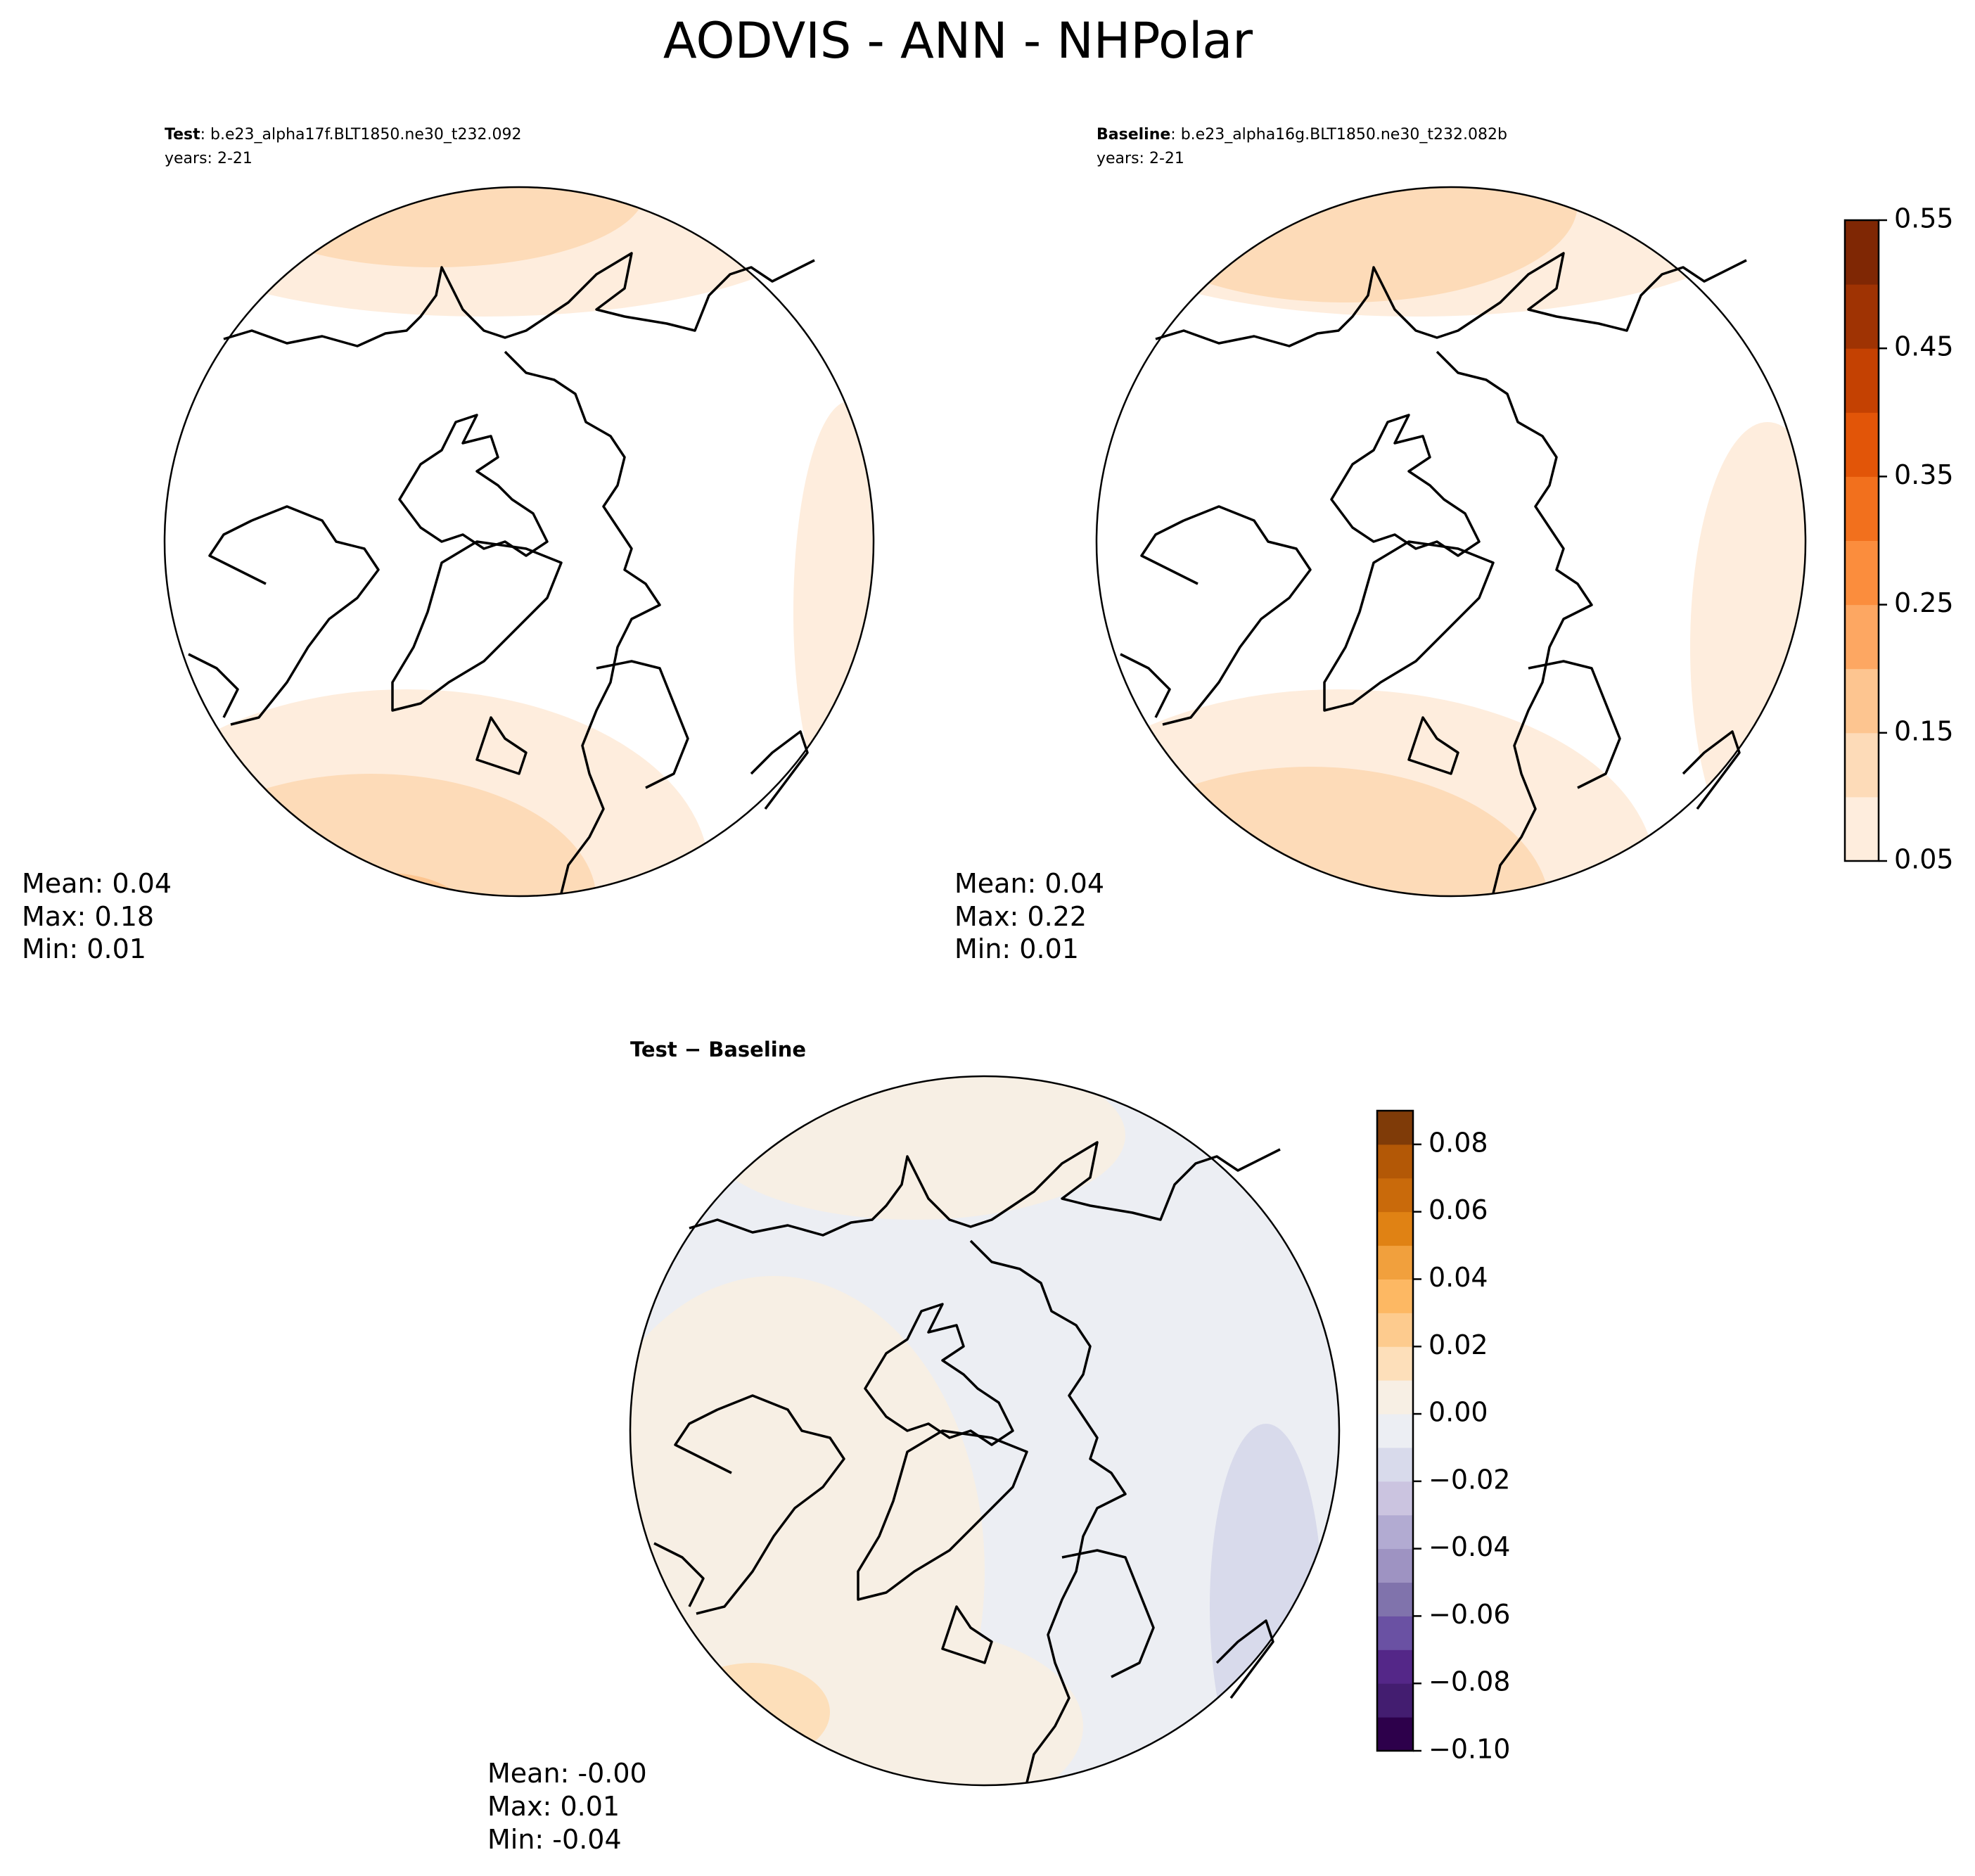 The image size is (1975, 1876). What do you see at coordinates (567, 1774) in the screenshot?
I see `stat: Mean: -0.00` at bounding box center [567, 1774].